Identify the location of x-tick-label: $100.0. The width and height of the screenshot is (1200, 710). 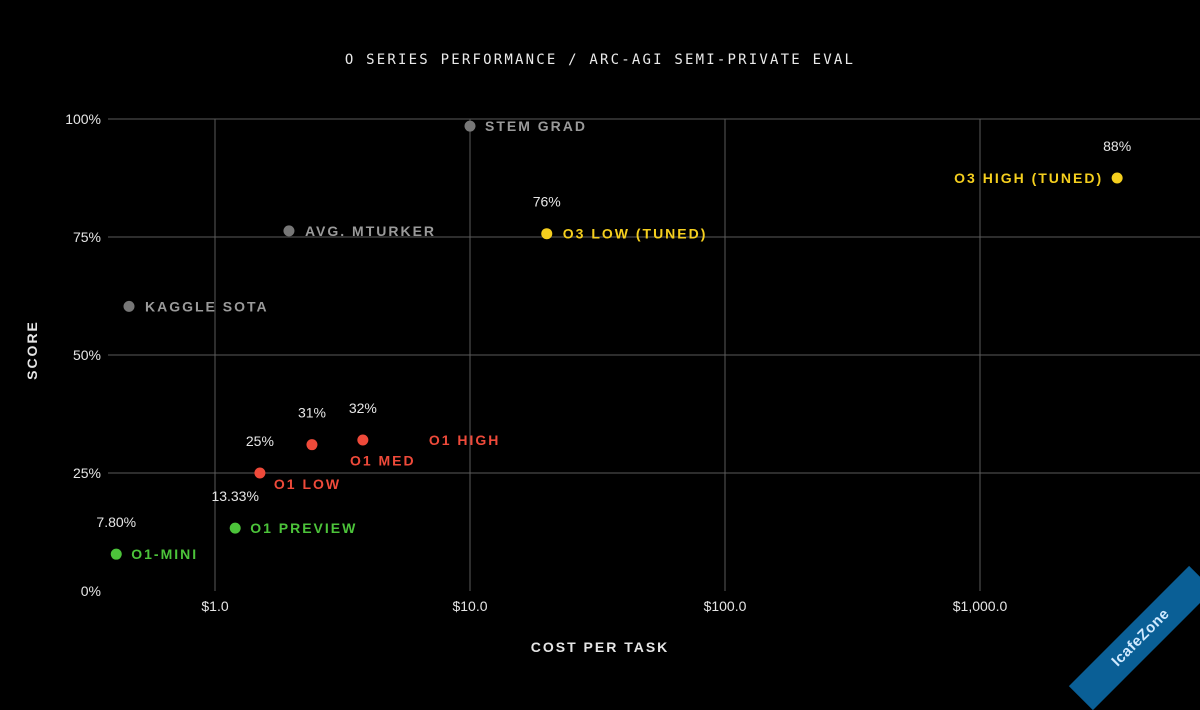
(725, 606).